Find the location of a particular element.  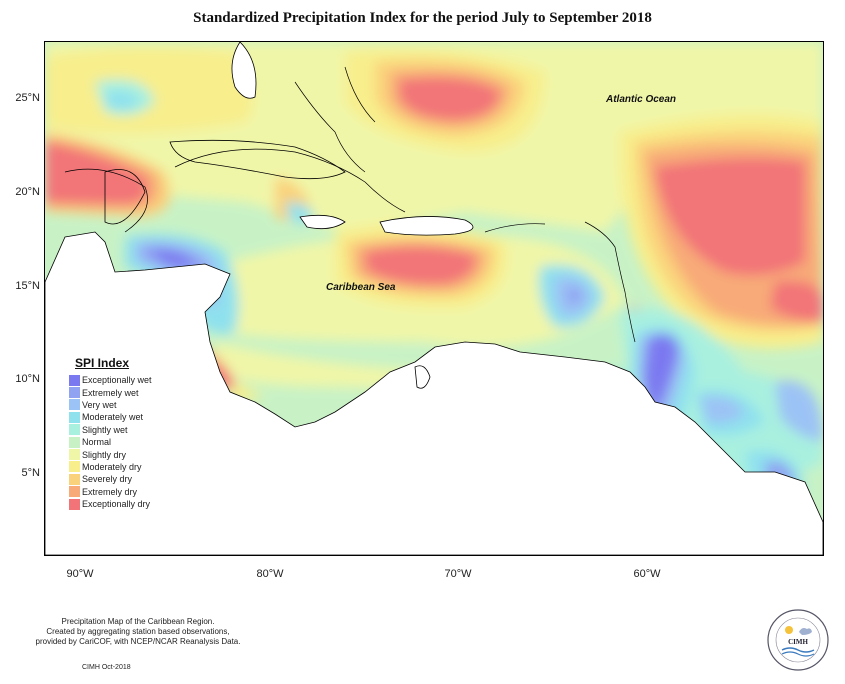

lon-tick-70w: 70°W is located at coordinates (458, 574).